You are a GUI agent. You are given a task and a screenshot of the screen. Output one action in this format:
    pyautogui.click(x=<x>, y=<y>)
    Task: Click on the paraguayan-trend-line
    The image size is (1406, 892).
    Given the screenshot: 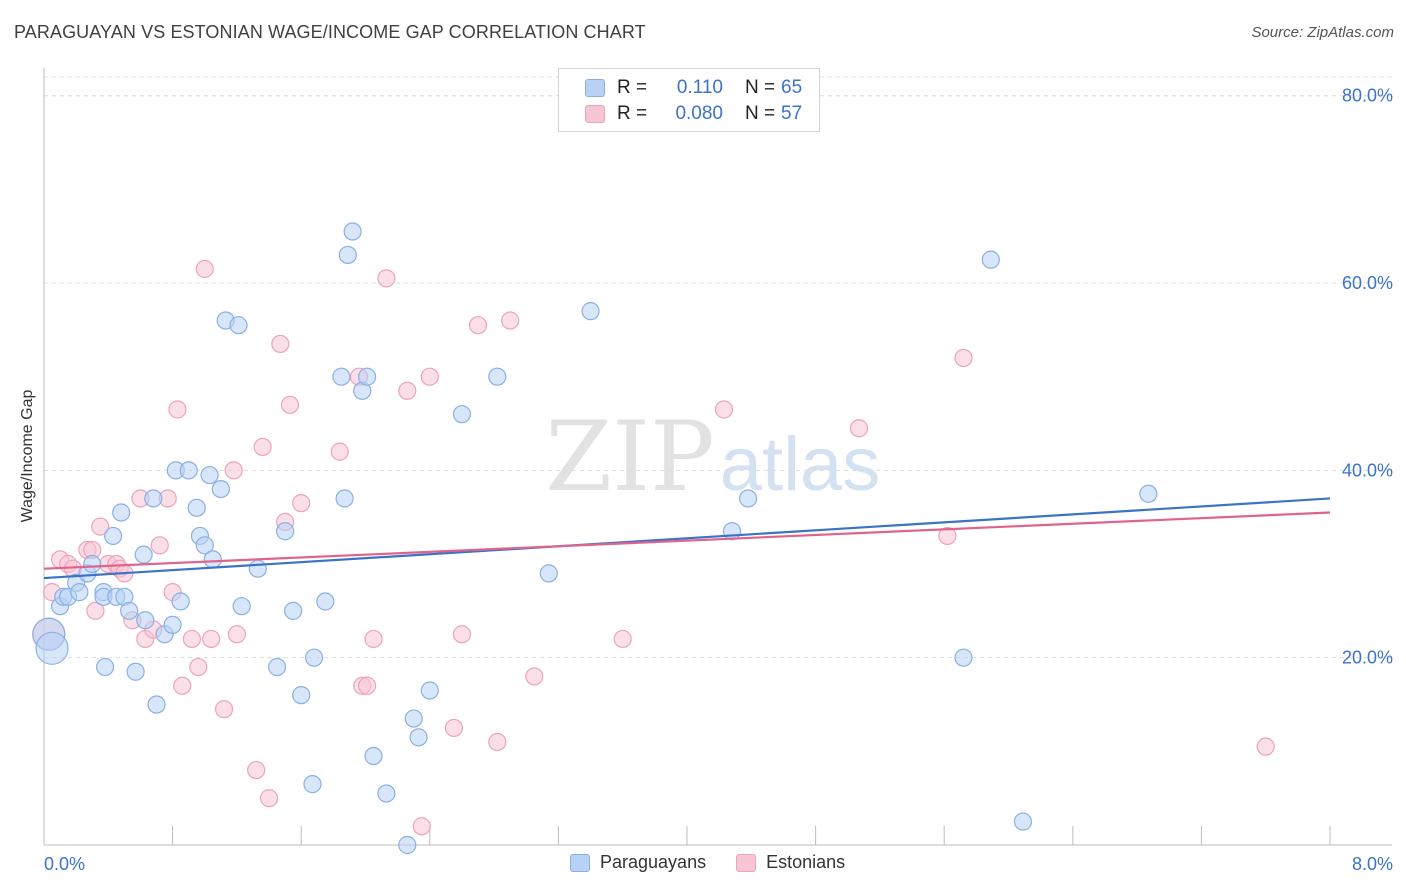 What is the action you would take?
    pyautogui.click(x=687, y=538)
    